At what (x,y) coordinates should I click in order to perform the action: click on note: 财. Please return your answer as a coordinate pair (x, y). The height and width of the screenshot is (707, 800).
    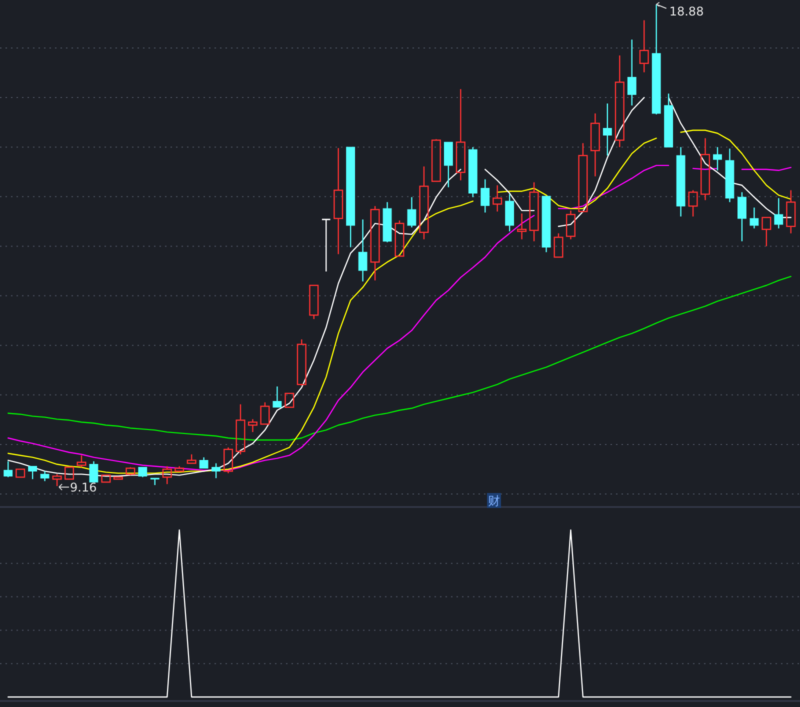
    Looking at the image, I should click on (494, 500).